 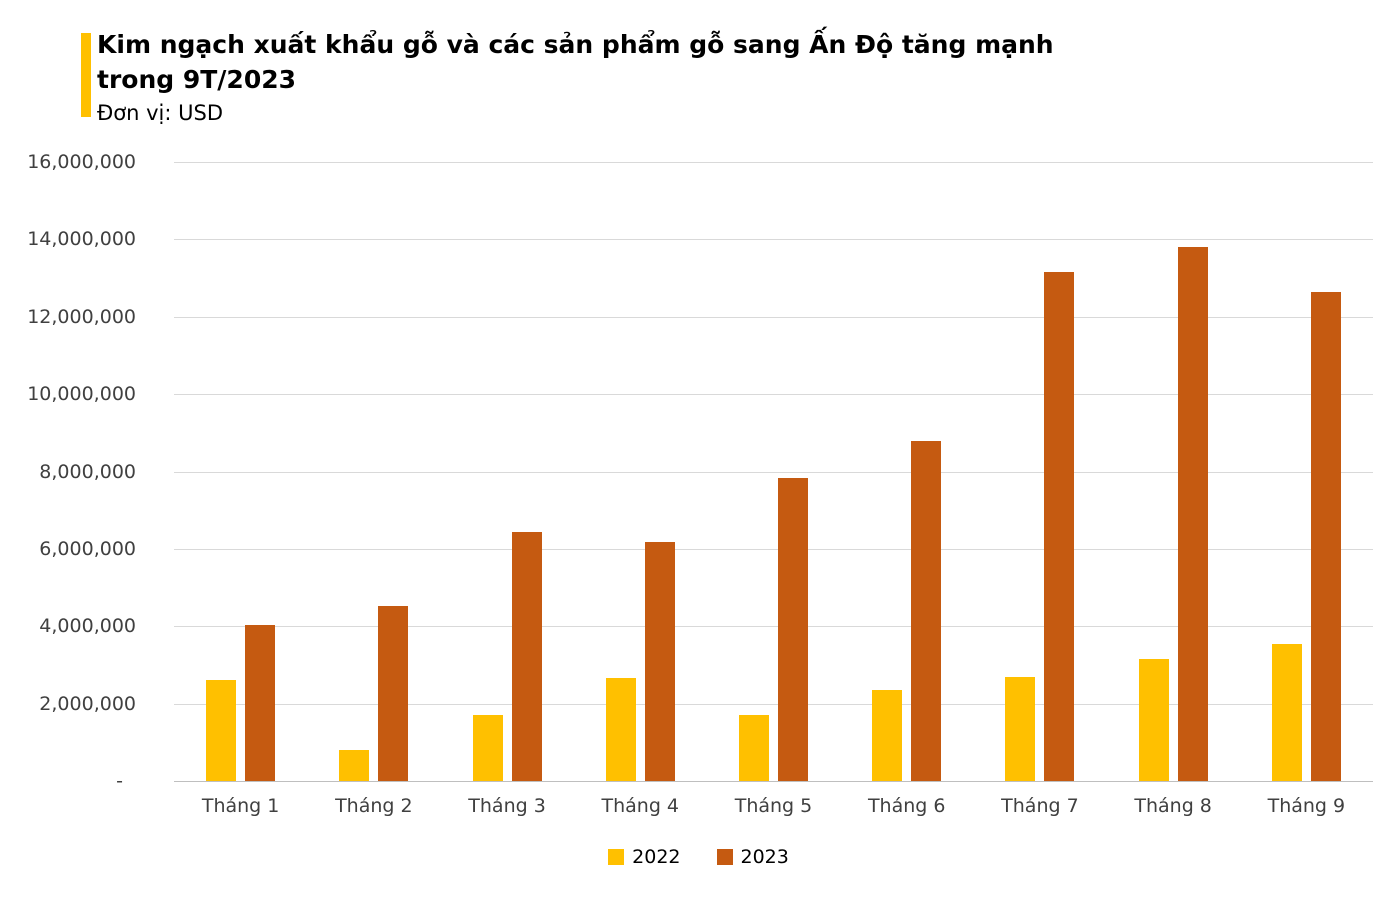 What do you see at coordinates (81, 162) in the screenshot?
I see `y-axis-tick-label: 16,000,000` at bounding box center [81, 162].